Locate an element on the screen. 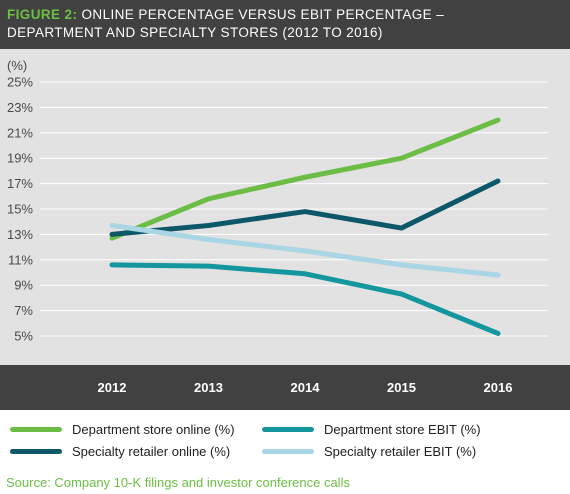  y-tick-label: 11% is located at coordinates (20, 259).